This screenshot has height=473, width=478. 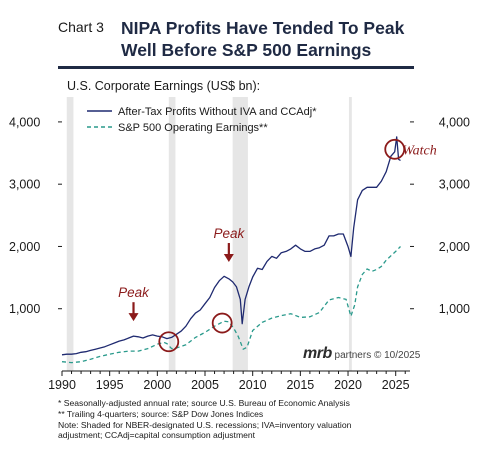 I want to click on x-tick-label: 2005, so click(x=205, y=385).